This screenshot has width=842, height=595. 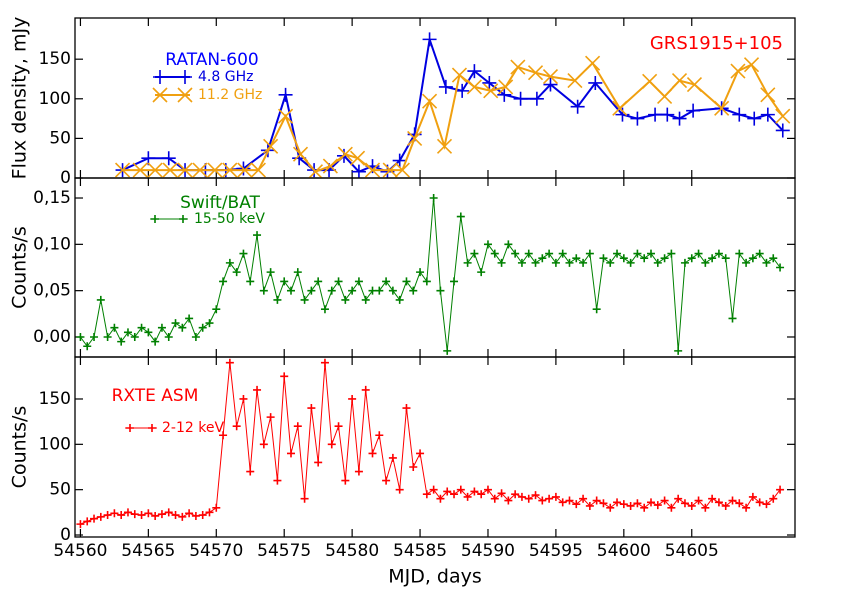 I want to click on annotation: GRS1915+105, so click(x=716, y=43).